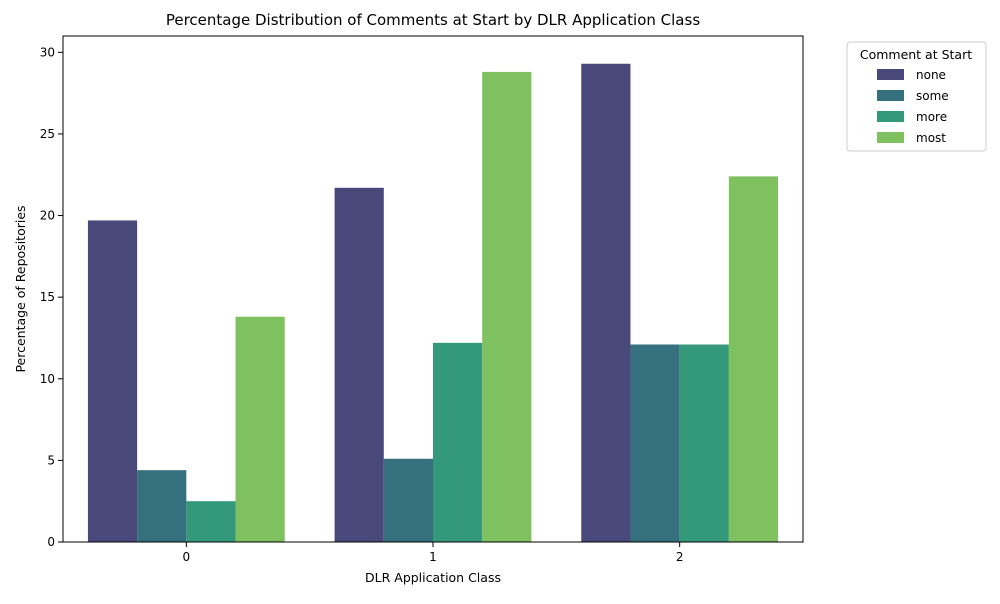 The image size is (1000, 604). I want to click on legend-label-none: none, so click(931, 75).